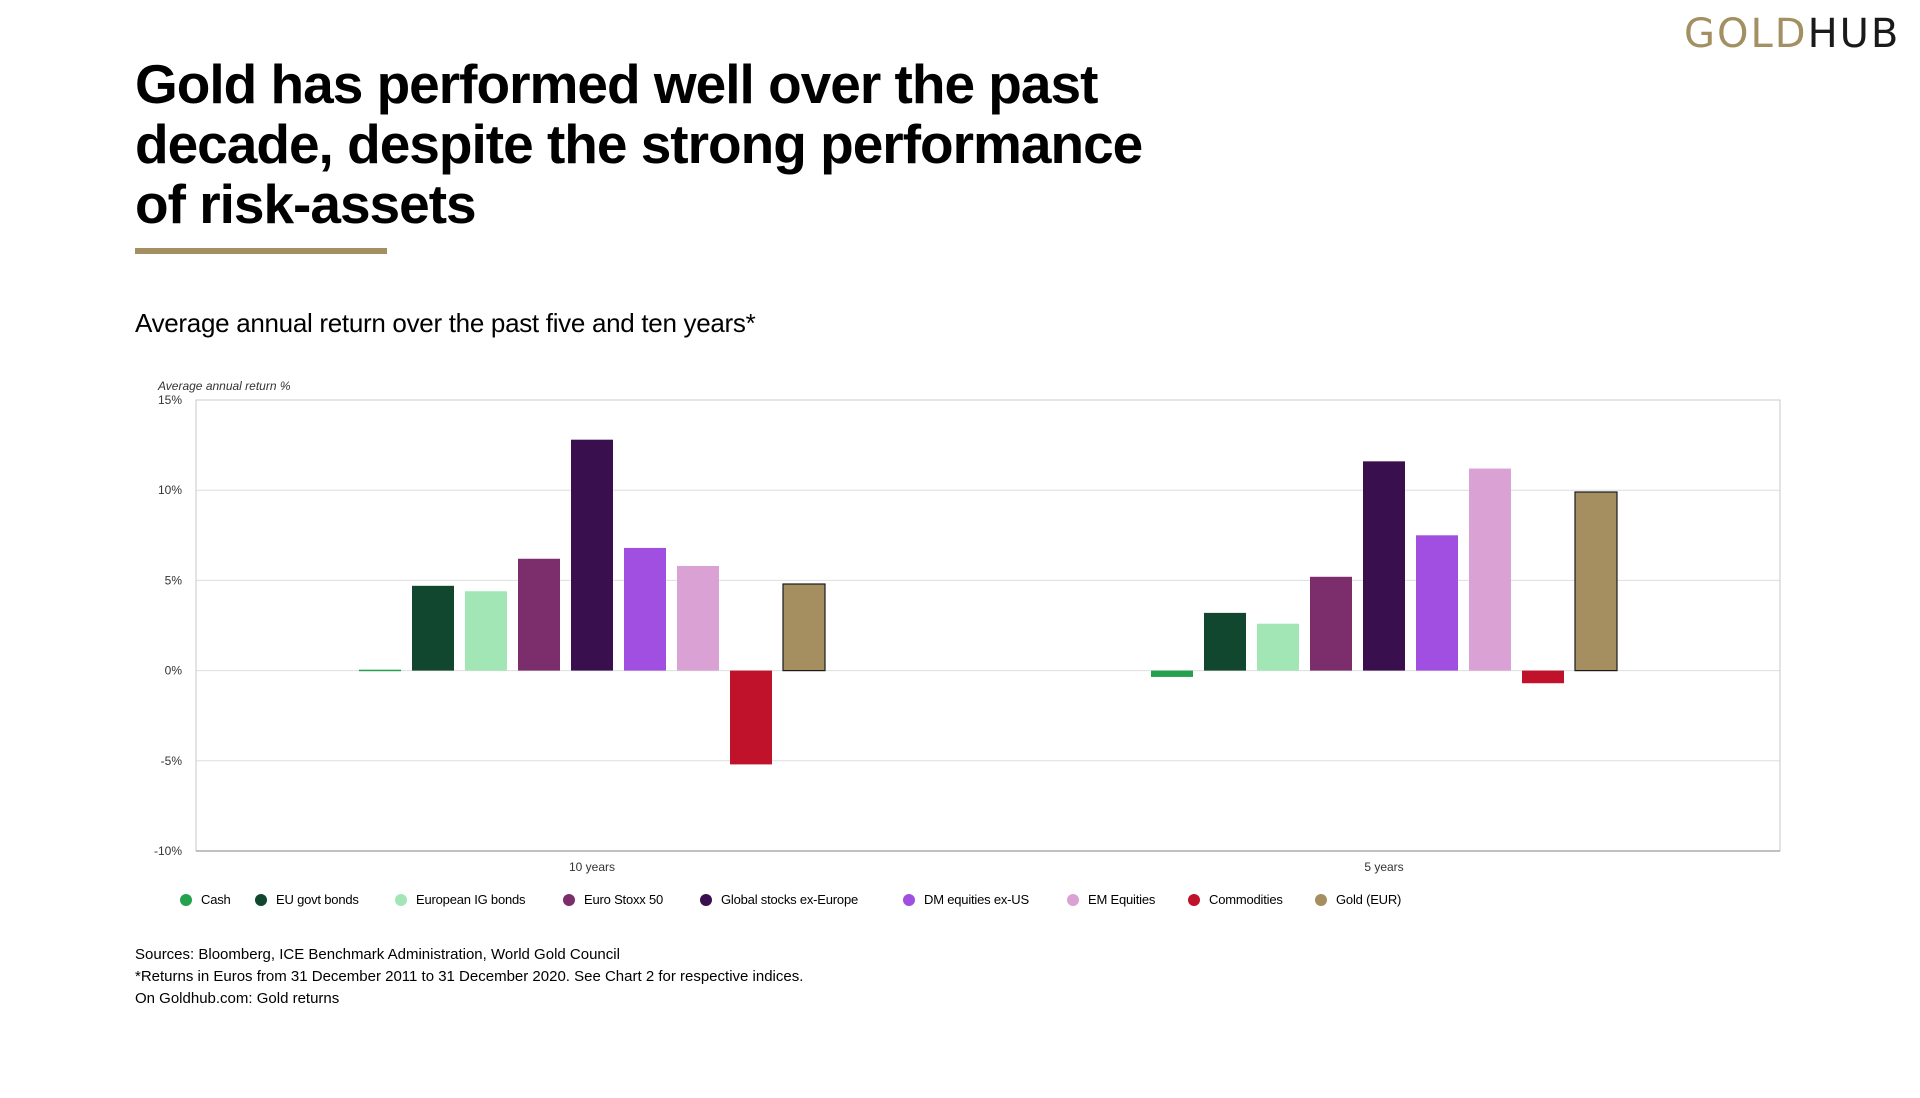 This screenshot has width=1920, height=1098. I want to click on y-tick-label: -10%, so click(168, 851).